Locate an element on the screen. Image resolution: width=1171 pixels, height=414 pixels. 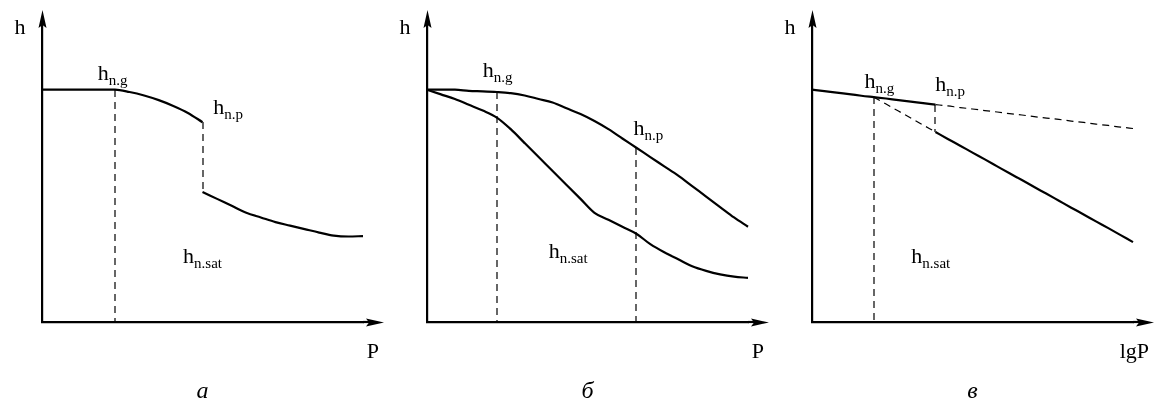
text: а is located at coordinates (202, 389).